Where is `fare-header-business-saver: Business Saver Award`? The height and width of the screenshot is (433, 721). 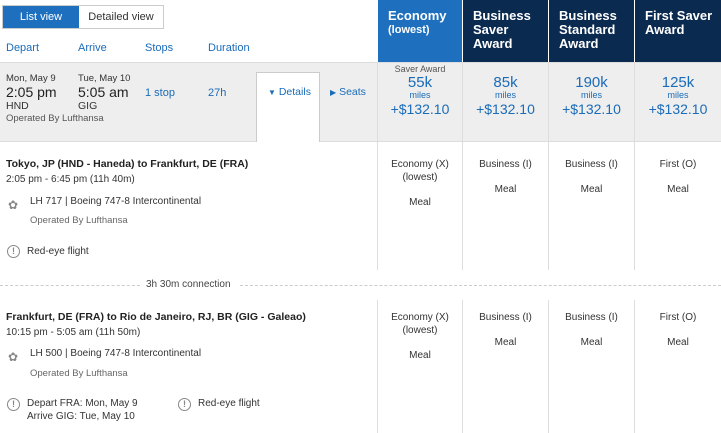 fare-header-business-saver: Business Saver Award is located at coordinates (505, 31).